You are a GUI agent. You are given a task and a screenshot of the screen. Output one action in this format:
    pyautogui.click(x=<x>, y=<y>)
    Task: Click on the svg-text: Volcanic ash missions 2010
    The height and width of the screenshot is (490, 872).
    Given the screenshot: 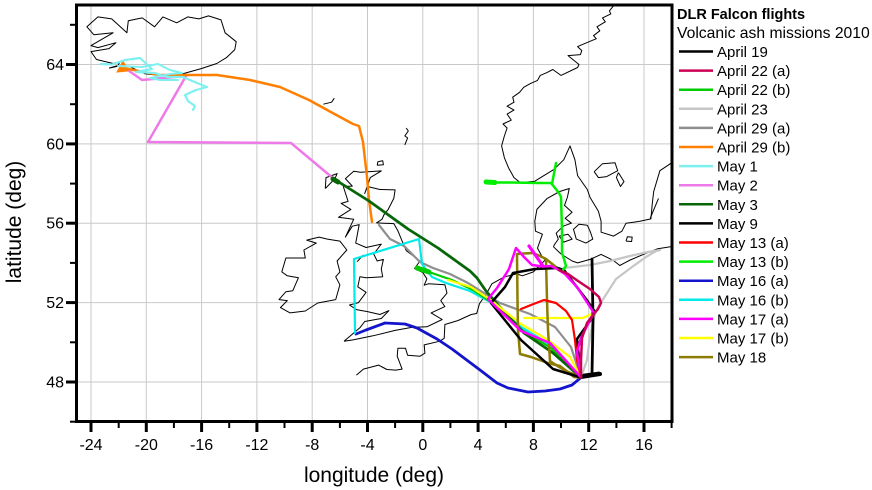 What is the action you would take?
    pyautogui.click(x=773, y=33)
    